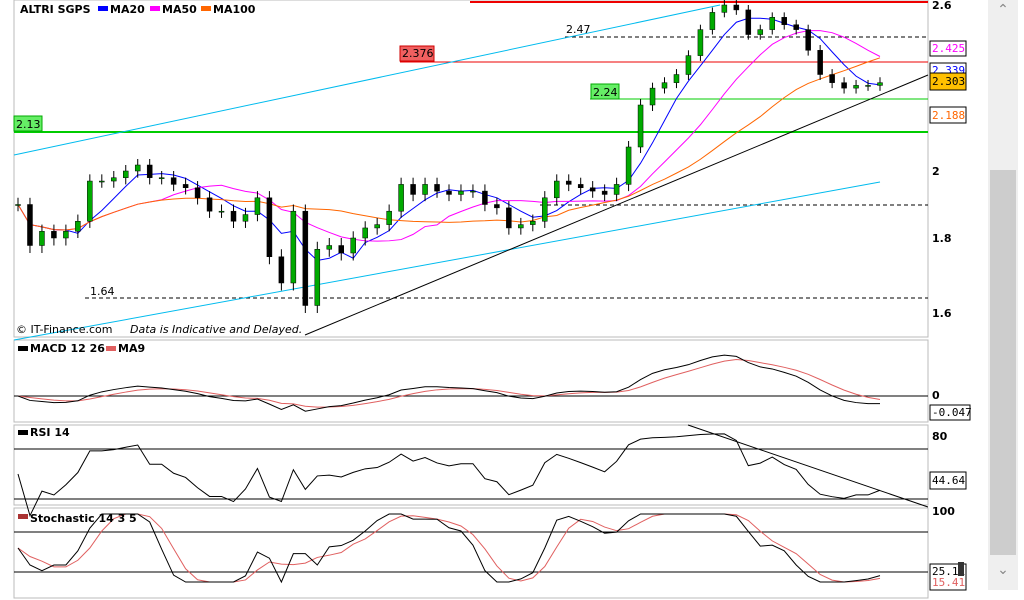 This screenshot has height=600, width=1024. I want to click on macd-line, so click(449, 383).